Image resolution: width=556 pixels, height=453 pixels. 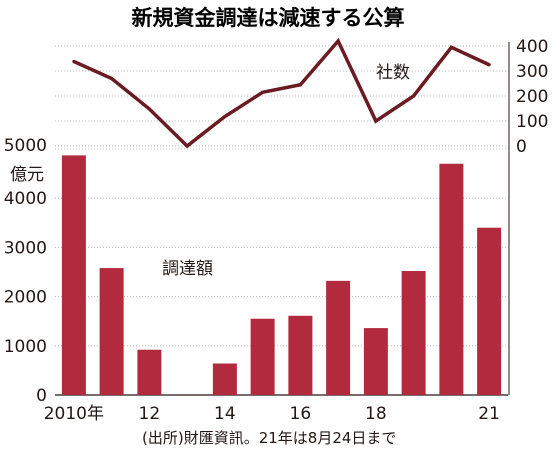 I want to click on line-y-tick-label: 0, so click(x=521, y=147).